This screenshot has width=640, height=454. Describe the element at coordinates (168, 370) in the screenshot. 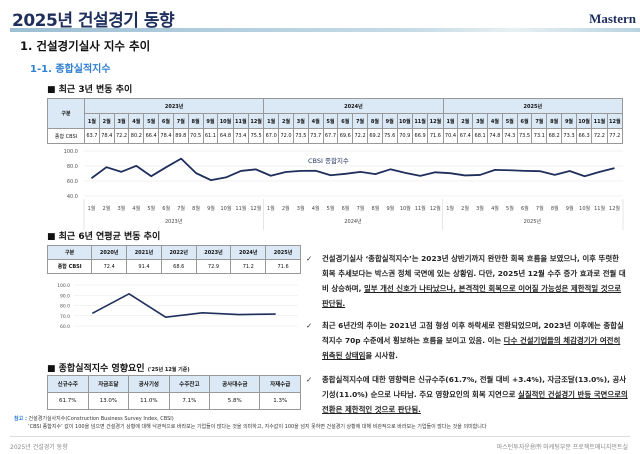

I see `factors-heading-note: ('25년 12월 기준)` at that location.